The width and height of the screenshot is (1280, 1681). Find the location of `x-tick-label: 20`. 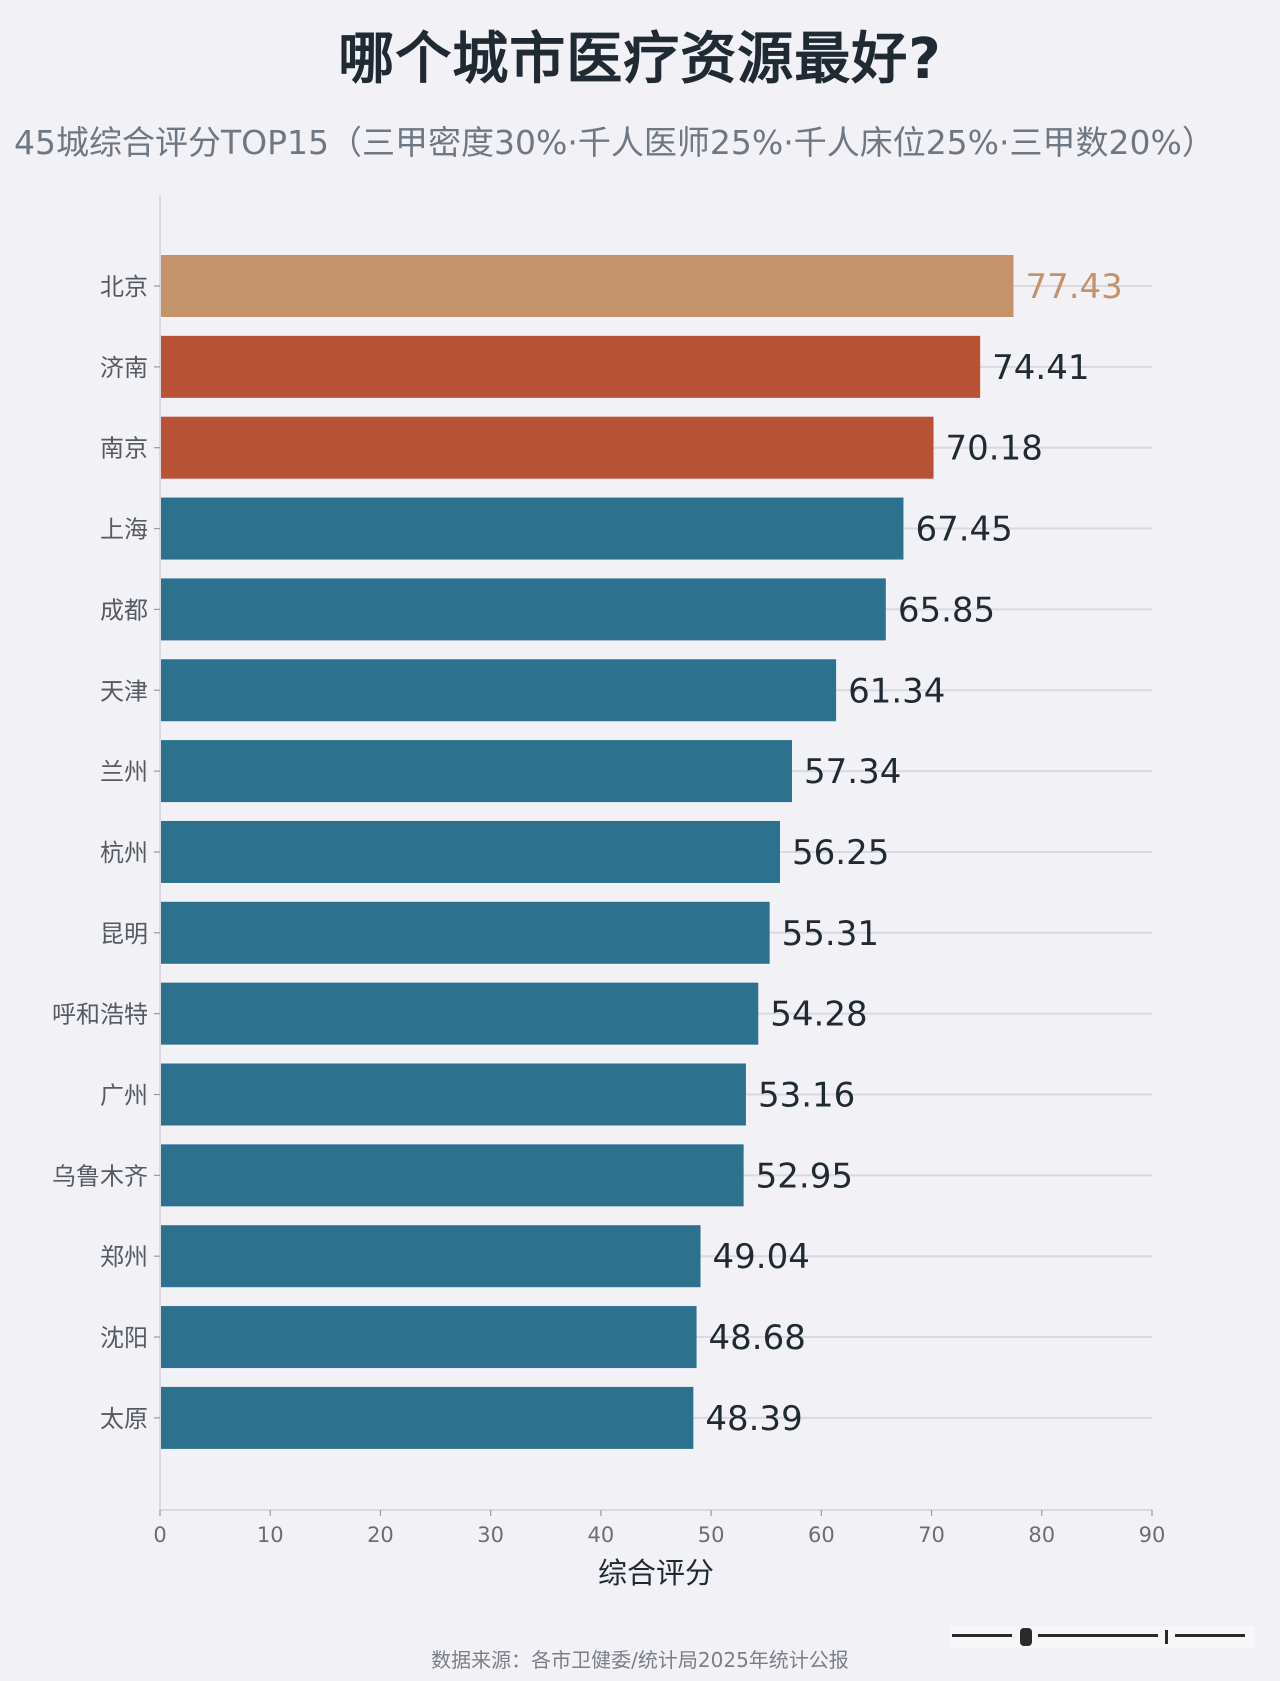

x-tick-label: 20 is located at coordinates (380, 1535).